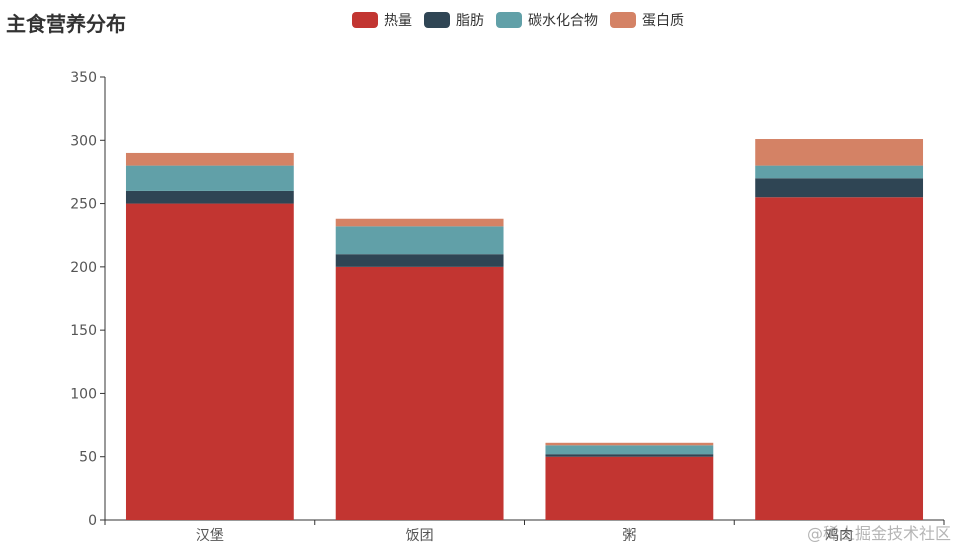 The width and height of the screenshot is (969, 556). What do you see at coordinates (470, 21) in the screenshot?
I see `legend-label: 脂肪` at bounding box center [470, 21].